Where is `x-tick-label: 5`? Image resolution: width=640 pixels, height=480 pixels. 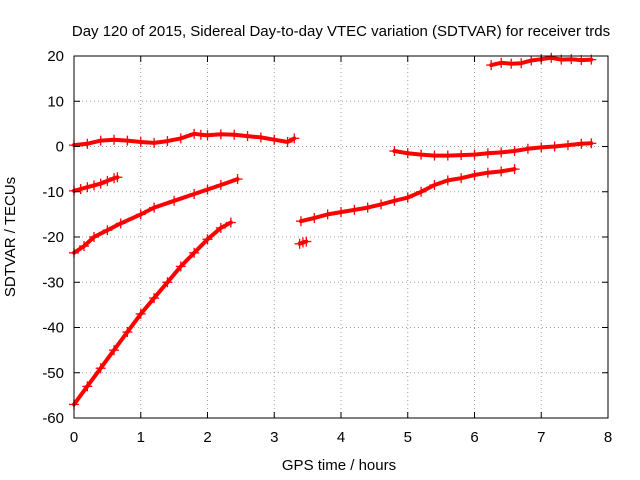
x-tick-label: 5 is located at coordinates (408, 437).